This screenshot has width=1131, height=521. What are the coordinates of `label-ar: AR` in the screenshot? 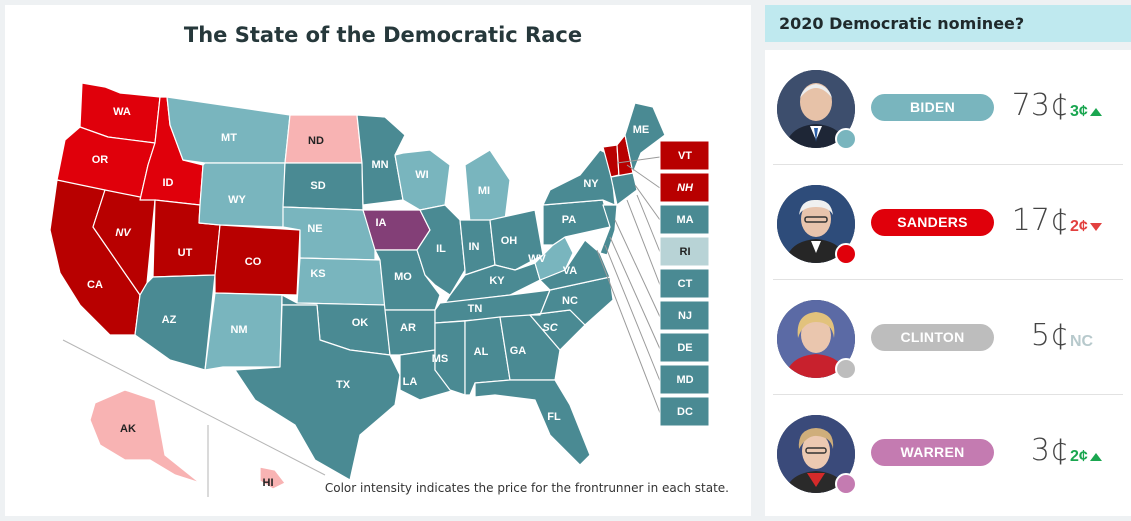 It's located at (408, 328).